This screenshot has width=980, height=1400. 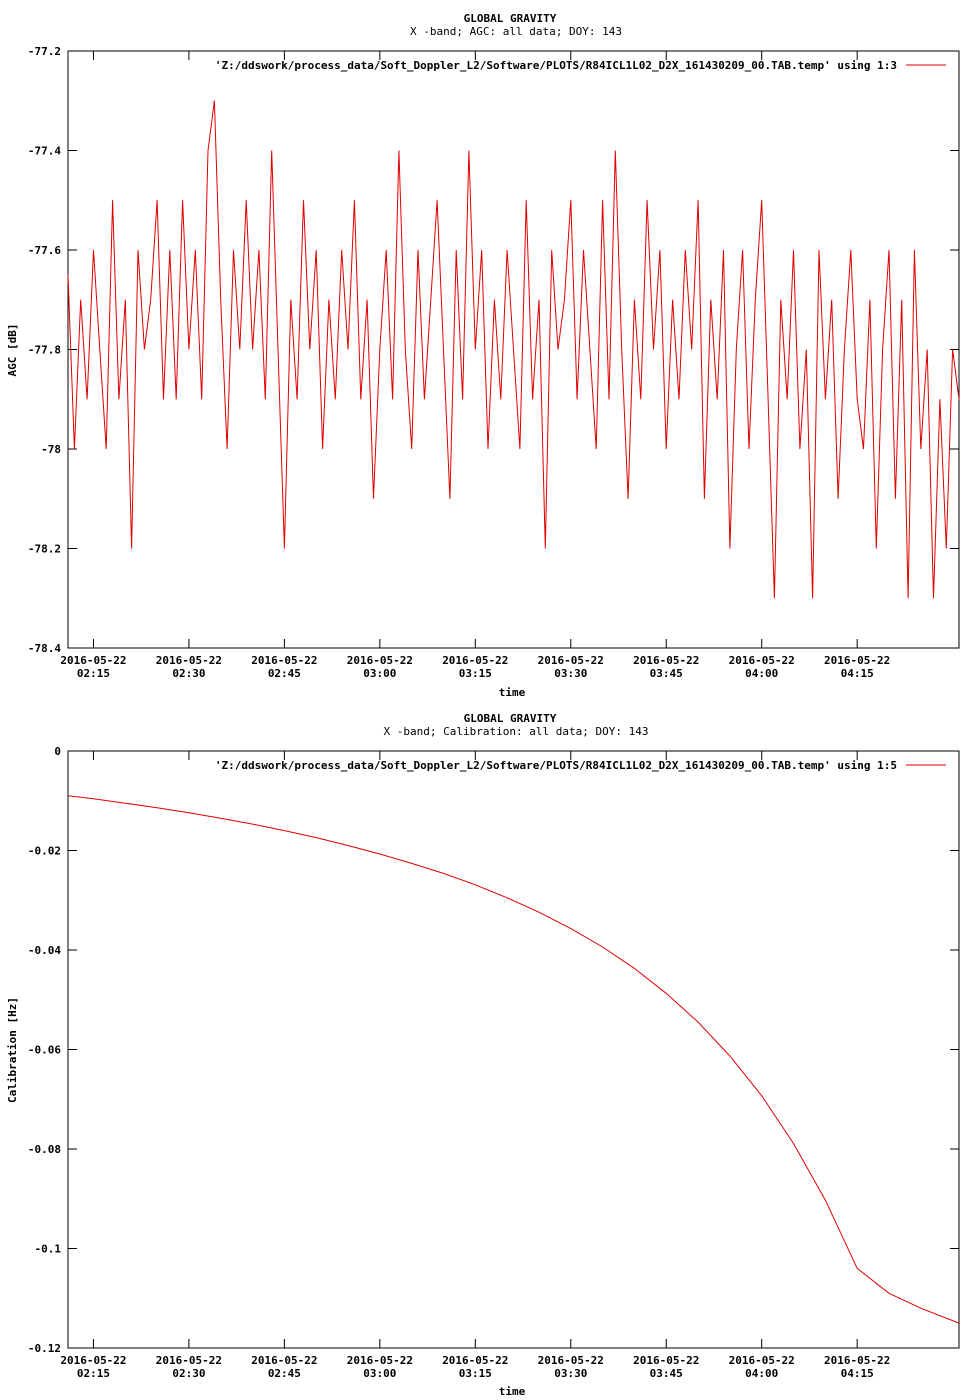 I want to click on ytick-label: -77.4, so click(x=44, y=151).